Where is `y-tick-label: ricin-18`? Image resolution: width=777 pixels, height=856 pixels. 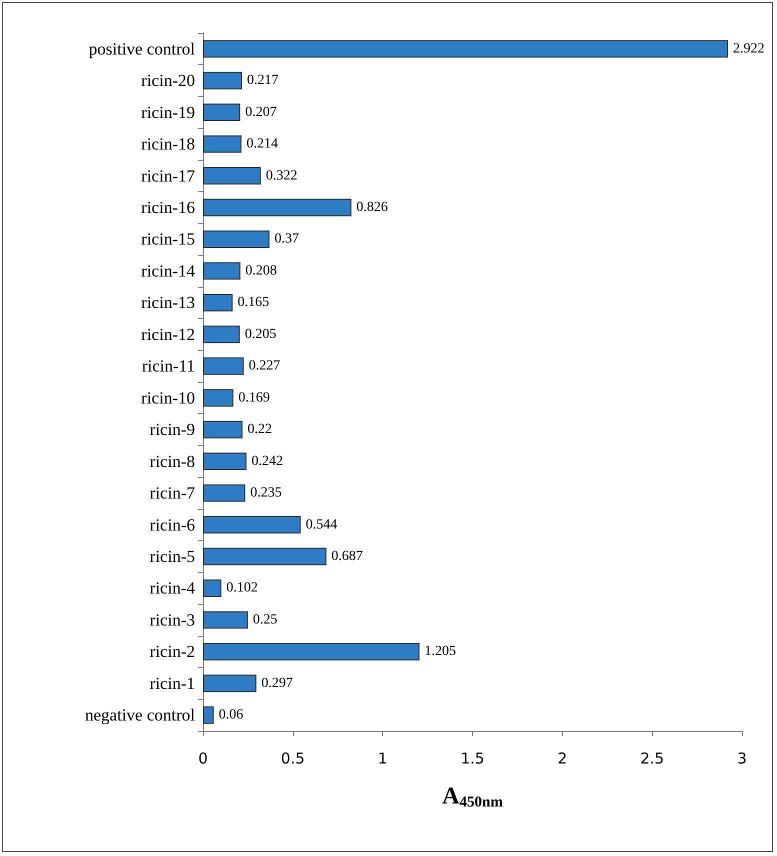 y-tick-label: ricin-18 is located at coordinates (168, 144).